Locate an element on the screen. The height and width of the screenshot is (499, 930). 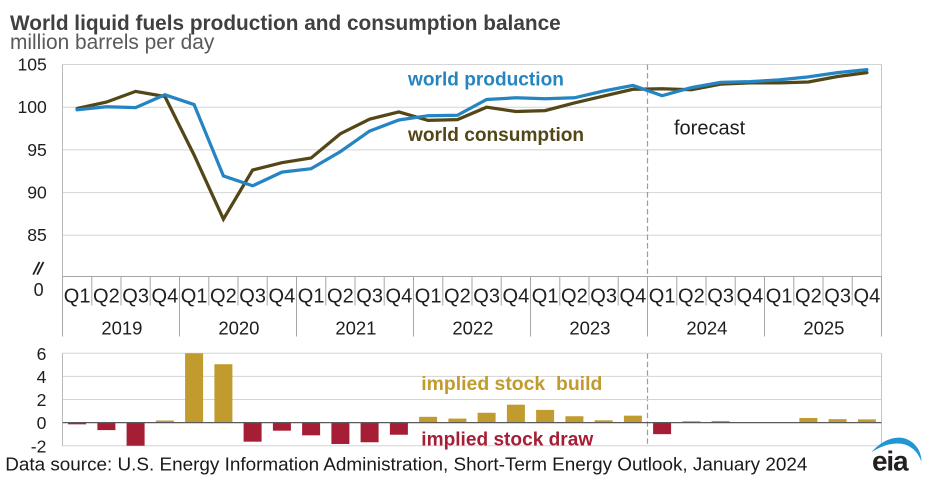
svg-text: world consumption is located at coordinates (495, 135).